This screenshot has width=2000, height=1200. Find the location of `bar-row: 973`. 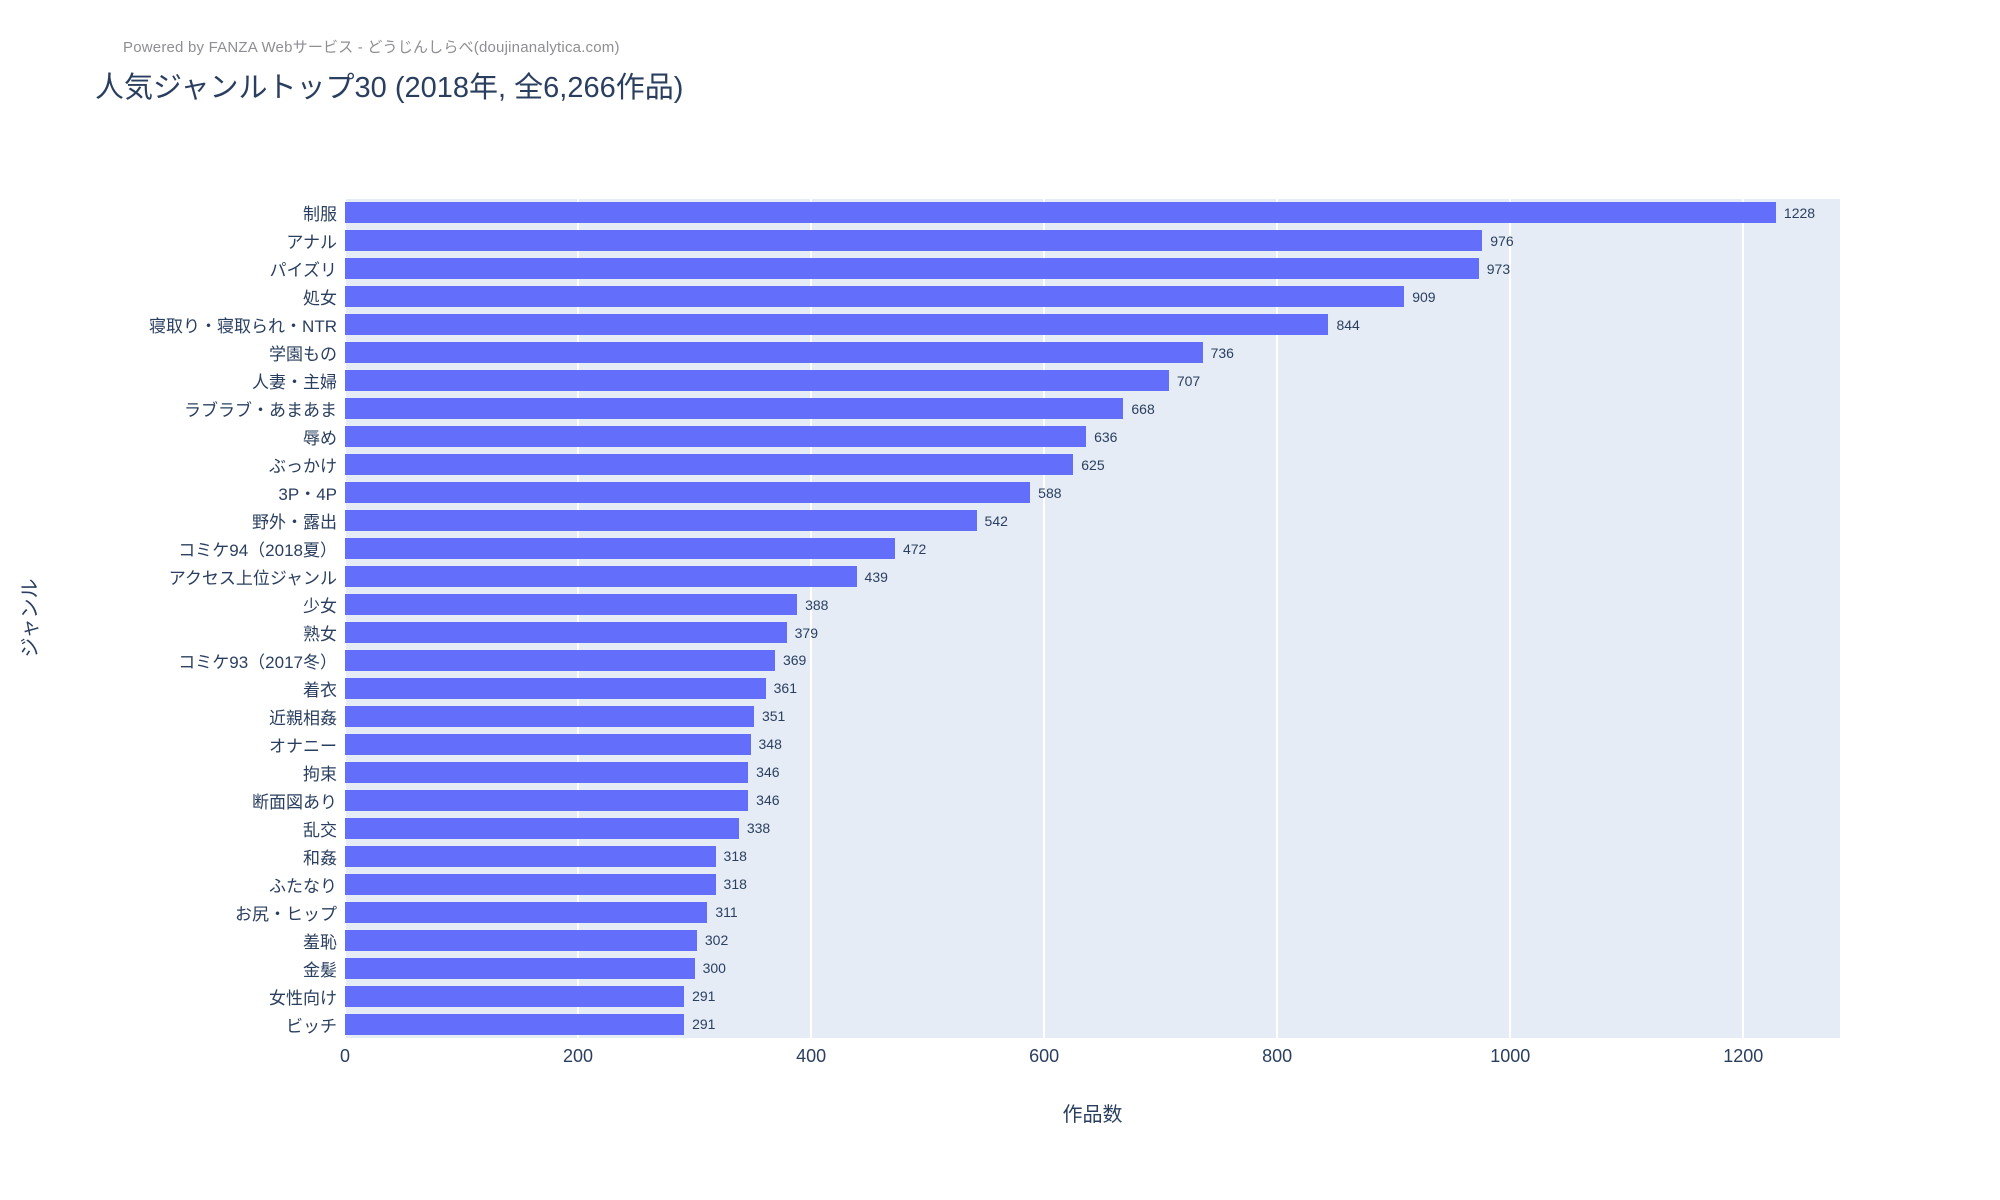

bar-row: 973 is located at coordinates (1092, 269).